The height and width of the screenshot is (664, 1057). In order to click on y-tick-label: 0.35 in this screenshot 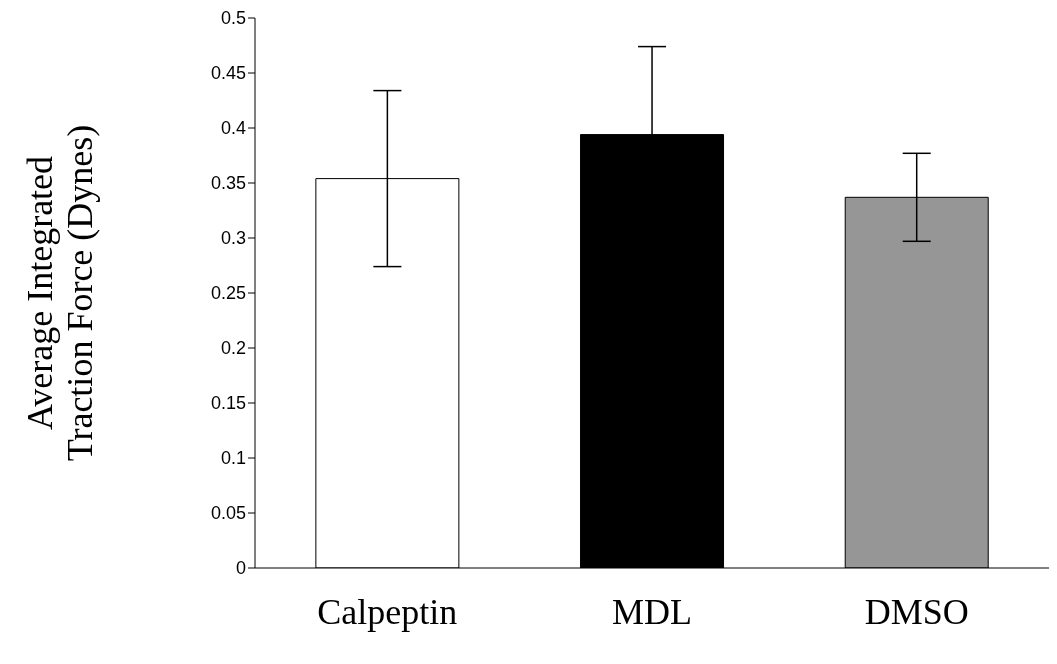, I will do `click(228, 183)`.